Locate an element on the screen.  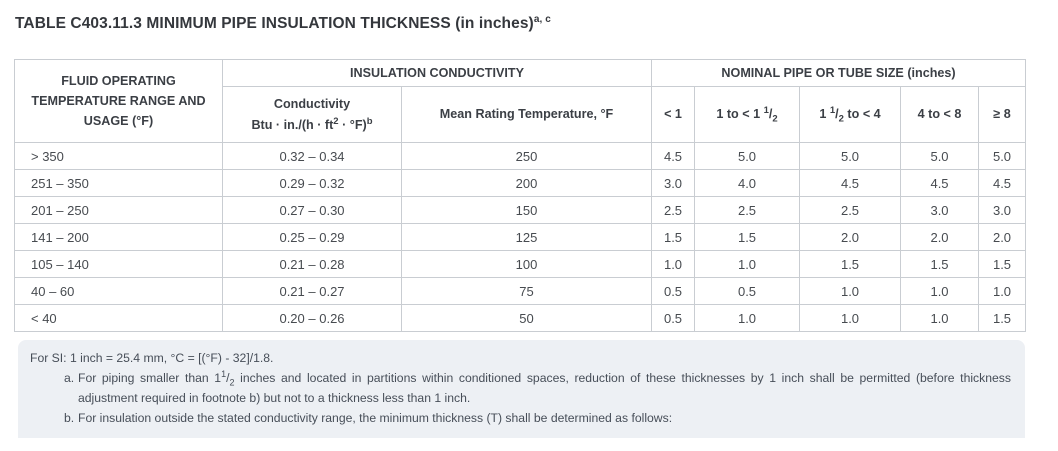
cell-temp-range: 40 – 60 is located at coordinates (118, 291).